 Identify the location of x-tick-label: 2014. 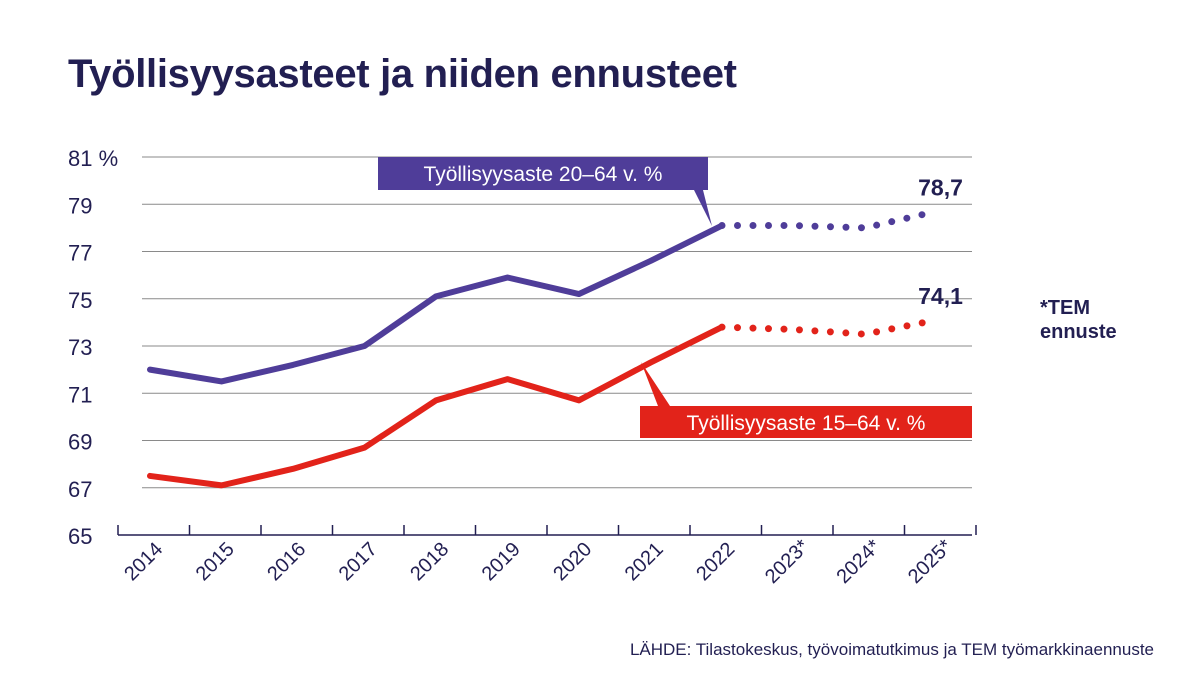
(143, 561).